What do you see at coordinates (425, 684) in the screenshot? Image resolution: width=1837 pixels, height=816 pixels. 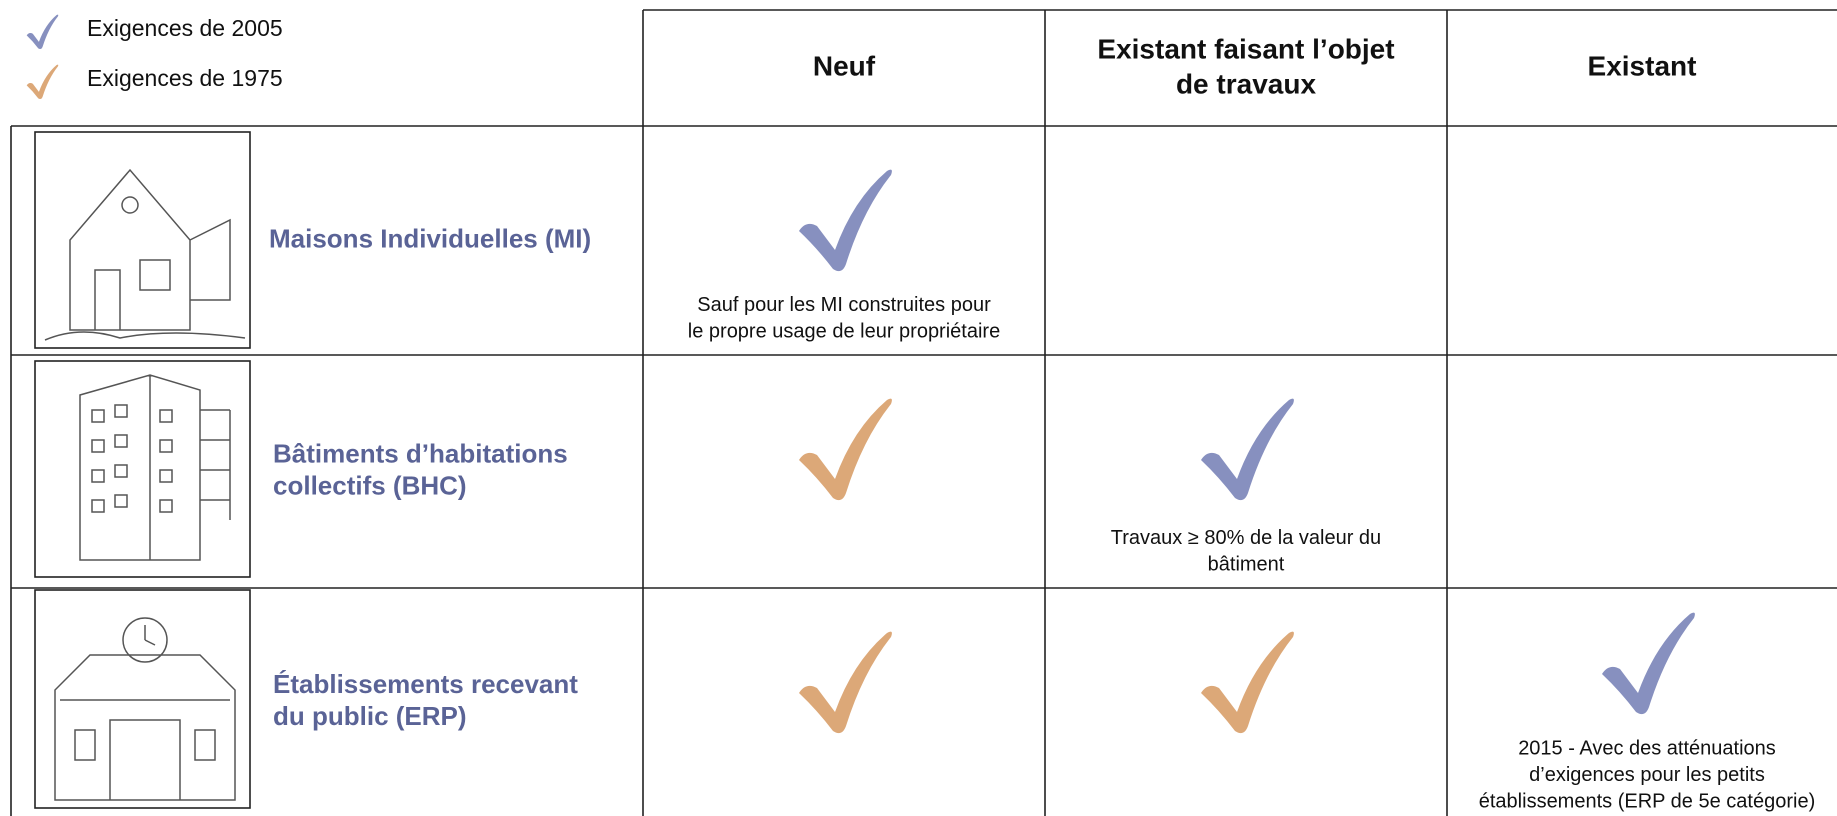 I see `row-label: Établissements recevant` at bounding box center [425, 684].